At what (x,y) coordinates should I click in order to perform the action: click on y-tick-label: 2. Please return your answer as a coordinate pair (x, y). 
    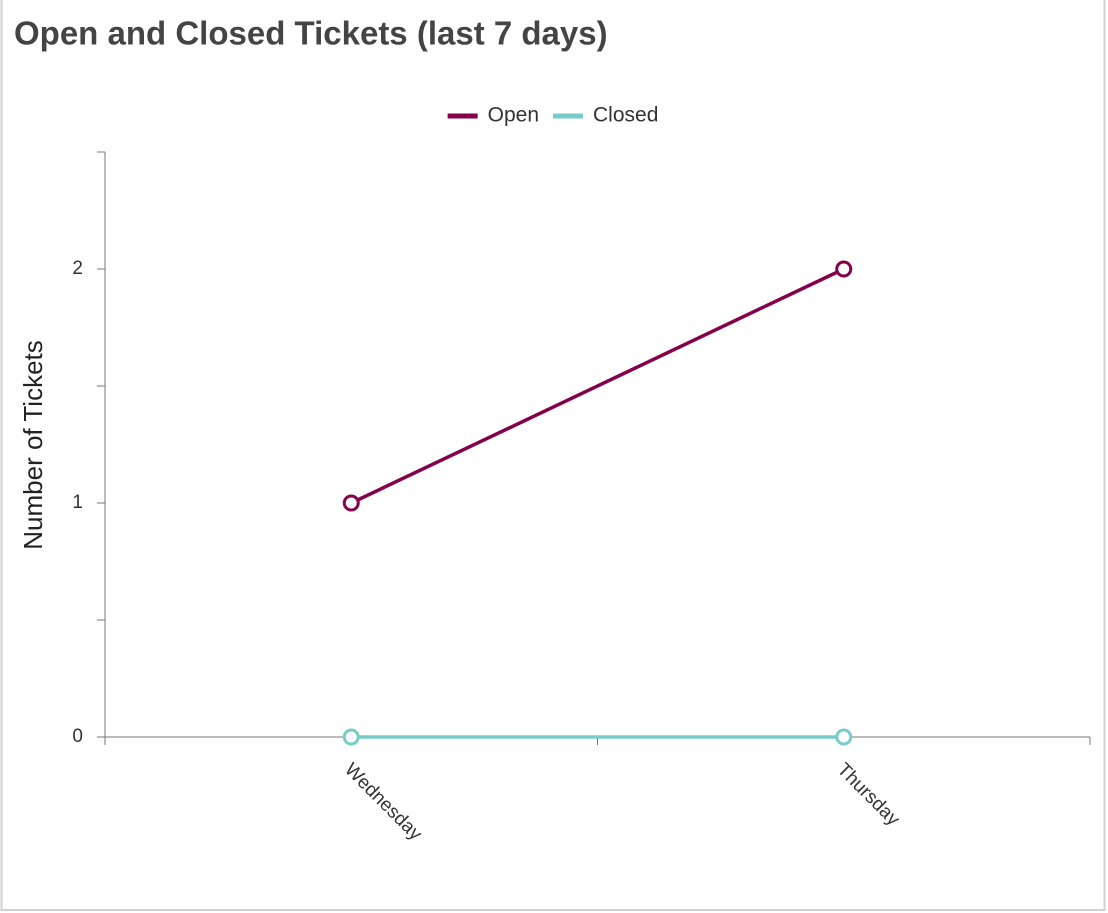
    Looking at the image, I should click on (77, 268).